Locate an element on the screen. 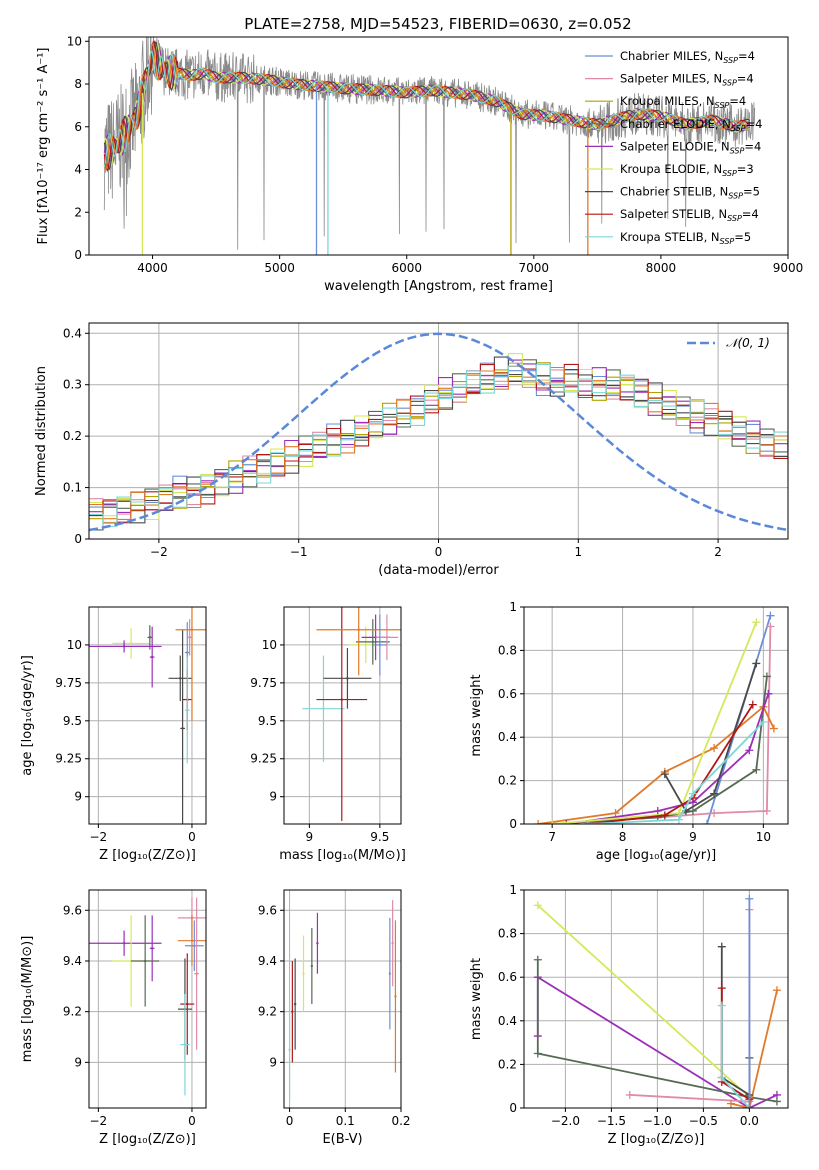  histogram-kroupa_stelib is located at coordinates (438, 445).